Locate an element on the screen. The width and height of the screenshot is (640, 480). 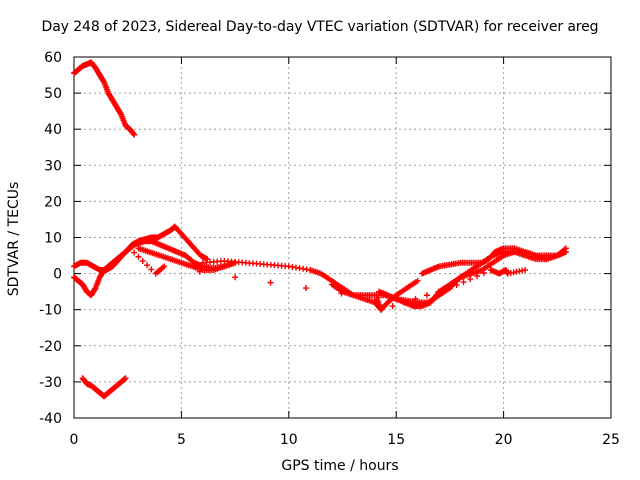
y-tick-label: -30 is located at coordinates (50, 383).